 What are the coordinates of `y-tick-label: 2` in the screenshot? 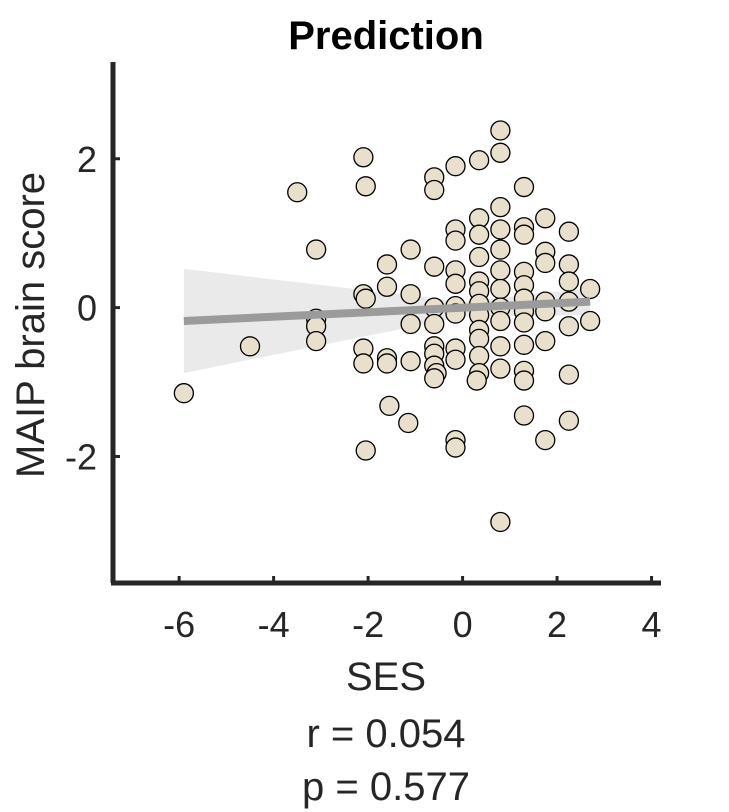 It's located at (87, 159).